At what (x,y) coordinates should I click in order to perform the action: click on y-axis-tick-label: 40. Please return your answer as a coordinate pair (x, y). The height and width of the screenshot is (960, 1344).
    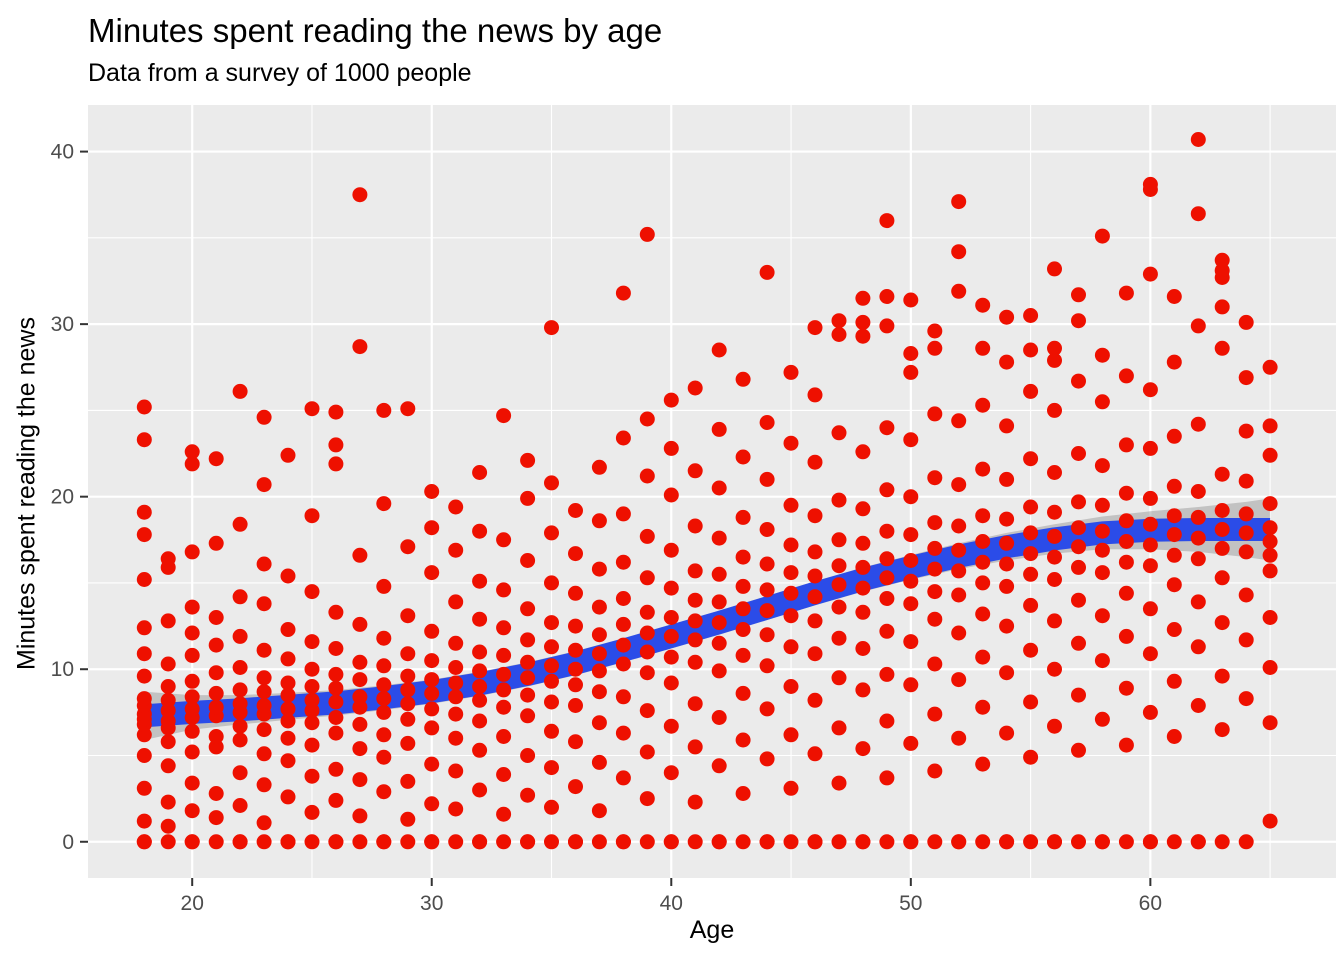
    Looking at the image, I should click on (62, 152).